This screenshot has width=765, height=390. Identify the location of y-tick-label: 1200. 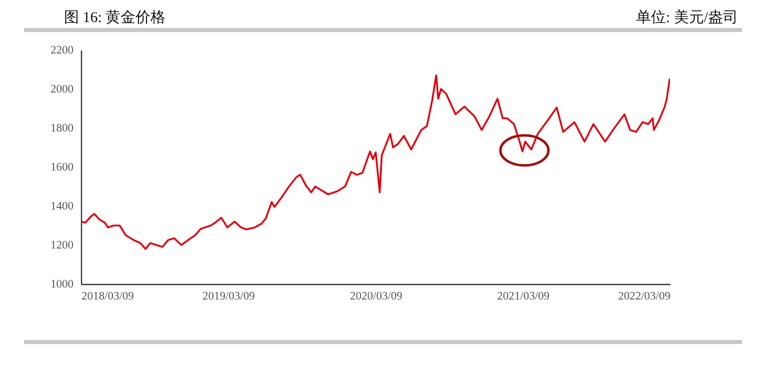
(62, 246).